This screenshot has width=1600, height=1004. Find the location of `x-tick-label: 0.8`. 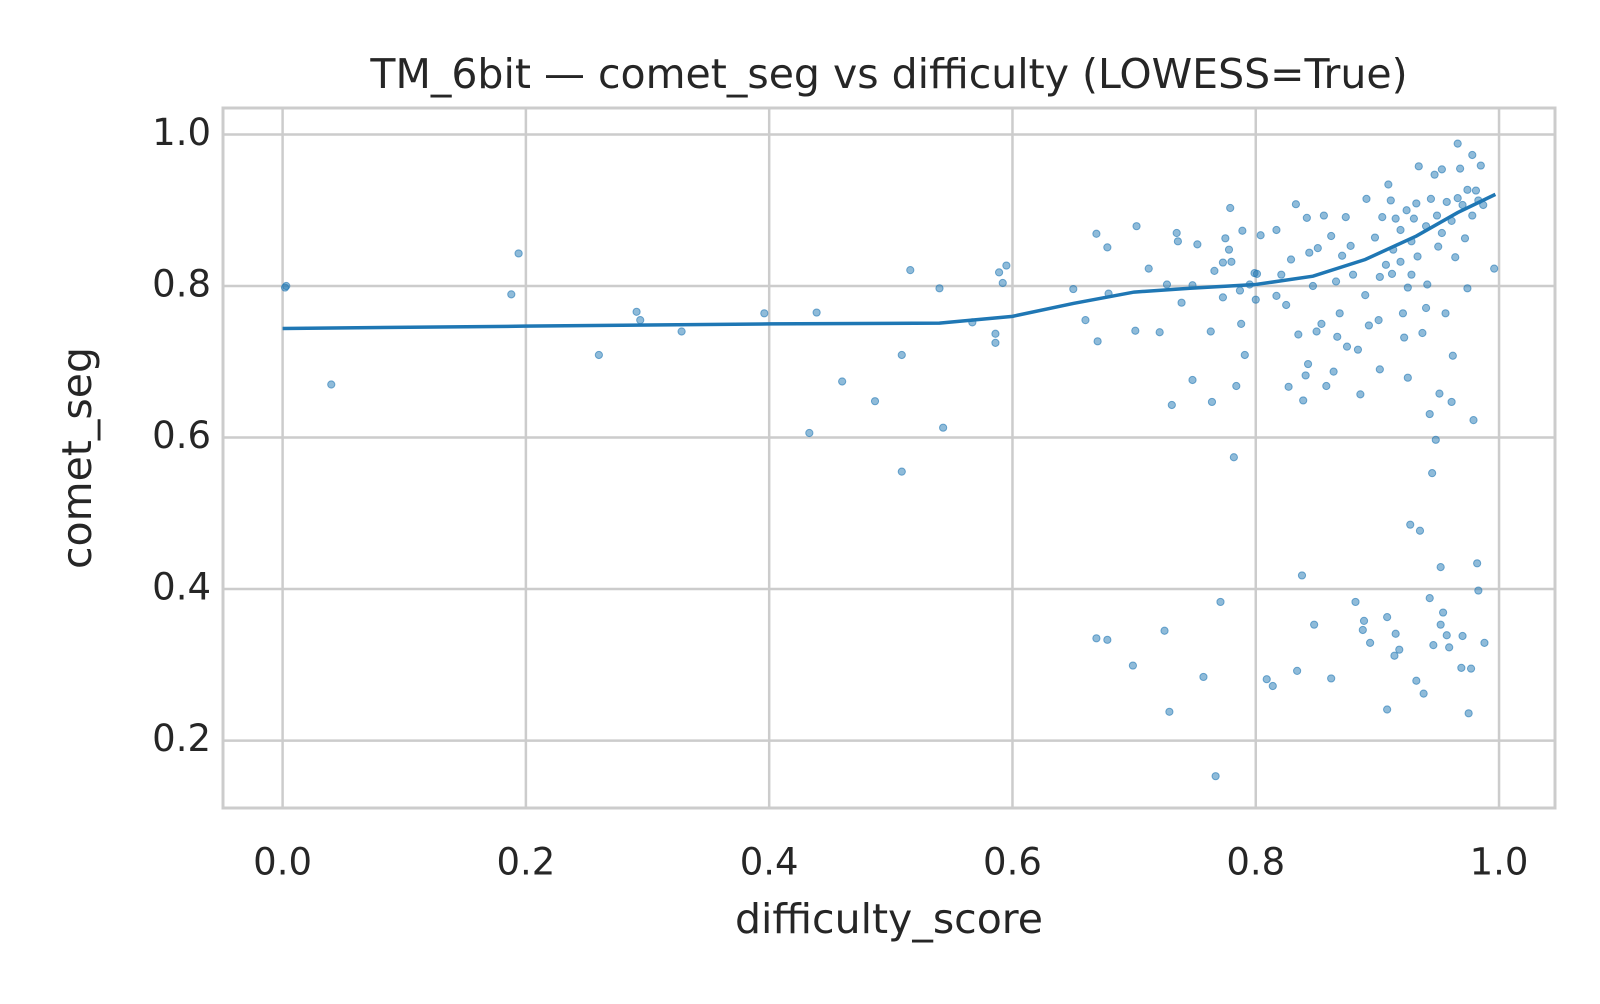

x-tick-label: 0.8 is located at coordinates (1255, 862).